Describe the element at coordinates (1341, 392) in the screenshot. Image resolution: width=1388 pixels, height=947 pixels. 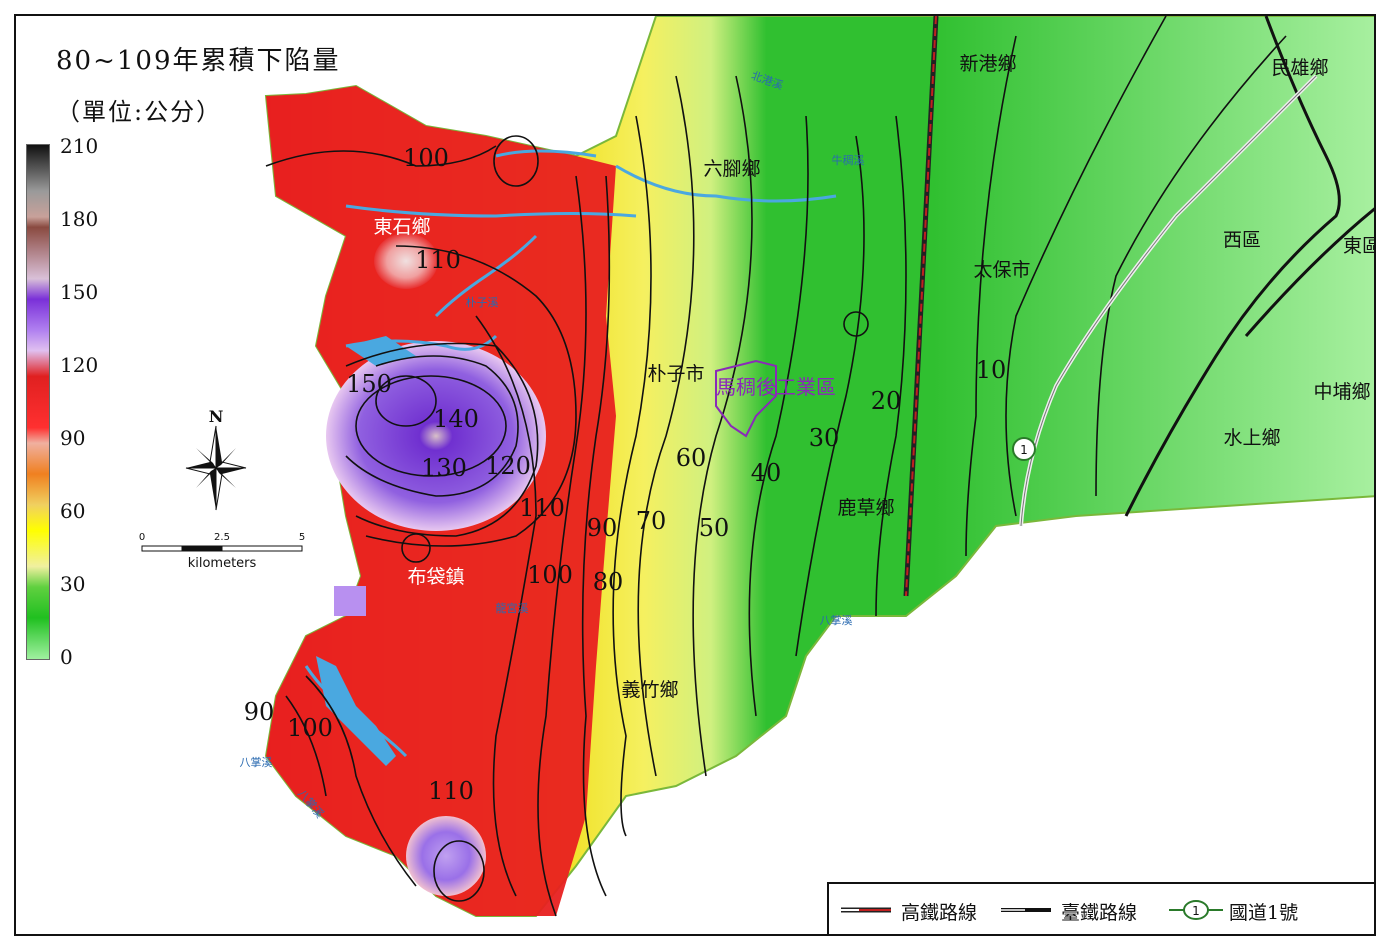
I see `place-label: 中埔鄉` at that location.